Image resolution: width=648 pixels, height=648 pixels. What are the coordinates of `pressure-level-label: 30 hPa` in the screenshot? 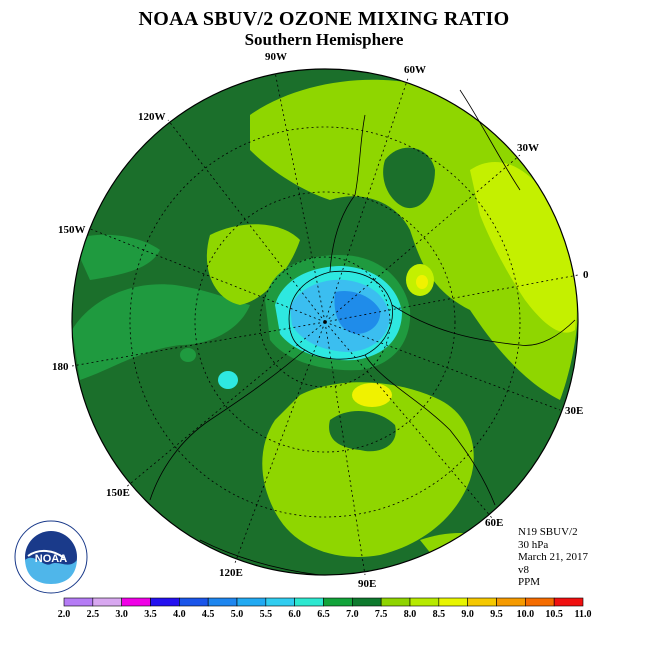 It's located at (533, 544).